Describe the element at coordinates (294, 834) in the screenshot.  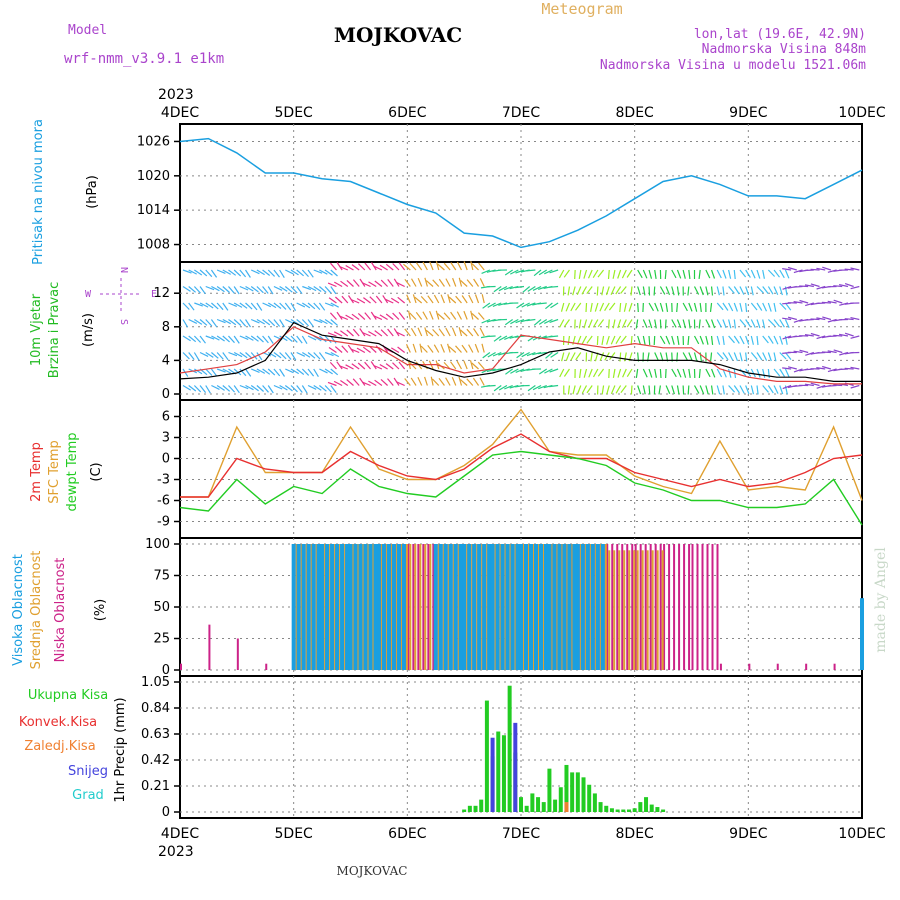
I see `x-tick-label-bottom: 5DEC` at that location.